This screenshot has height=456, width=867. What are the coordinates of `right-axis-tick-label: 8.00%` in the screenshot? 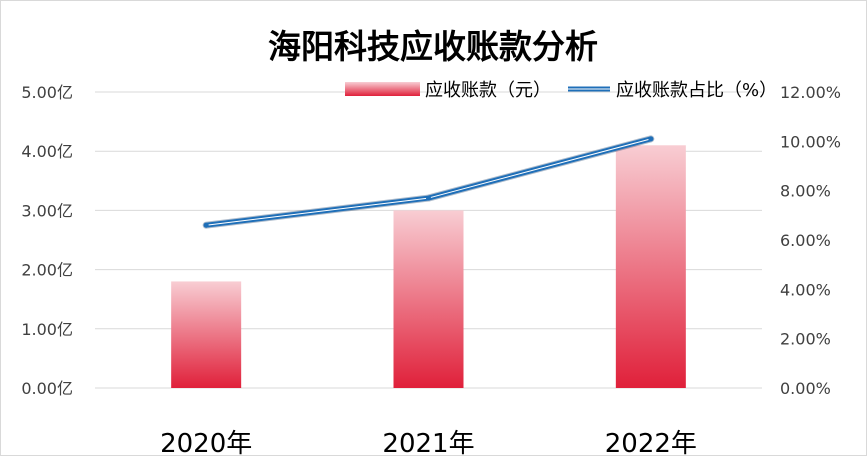 It's located at (805, 191).